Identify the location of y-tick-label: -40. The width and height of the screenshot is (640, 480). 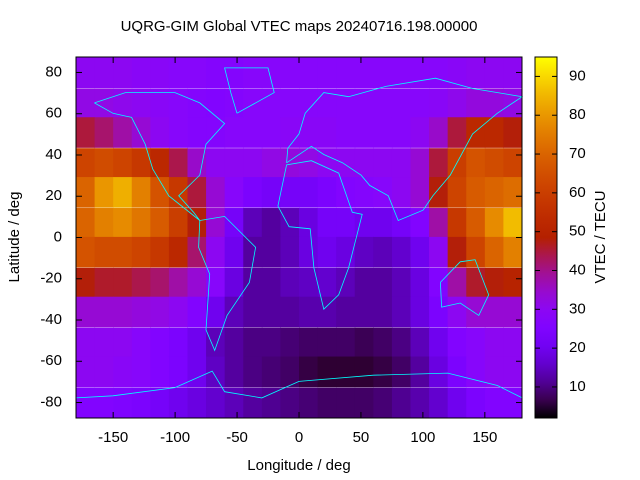
(51, 319).